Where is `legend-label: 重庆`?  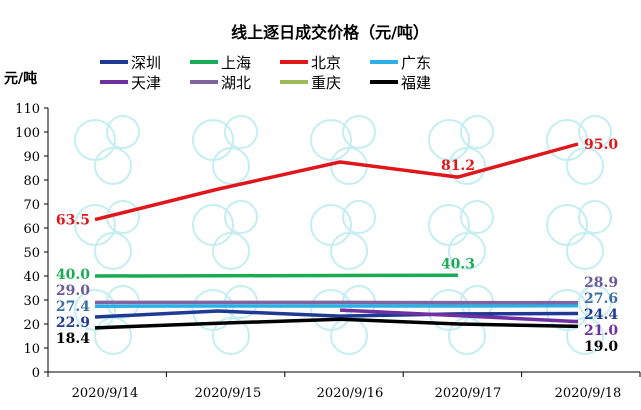
legend-label: 重庆 is located at coordinates (326, 83).